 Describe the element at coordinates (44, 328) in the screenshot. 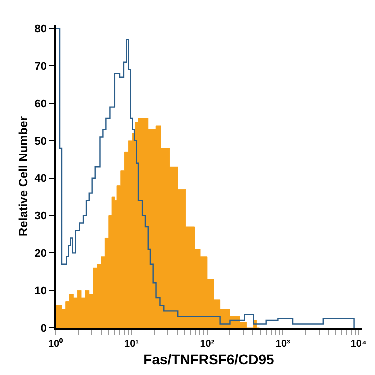

I see `y-tick-label: 0` at that location.